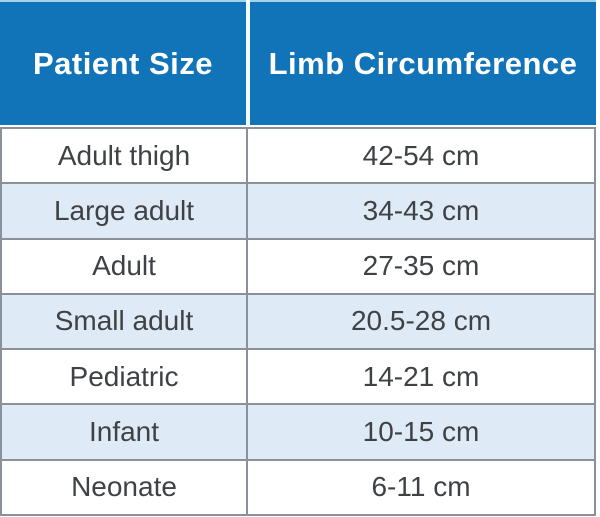 This screenshot has height=517, width=600. Describe the element at coordinates (125, 377) in the screenshot. I see `patient-size-cell: Pediatric` at that location.